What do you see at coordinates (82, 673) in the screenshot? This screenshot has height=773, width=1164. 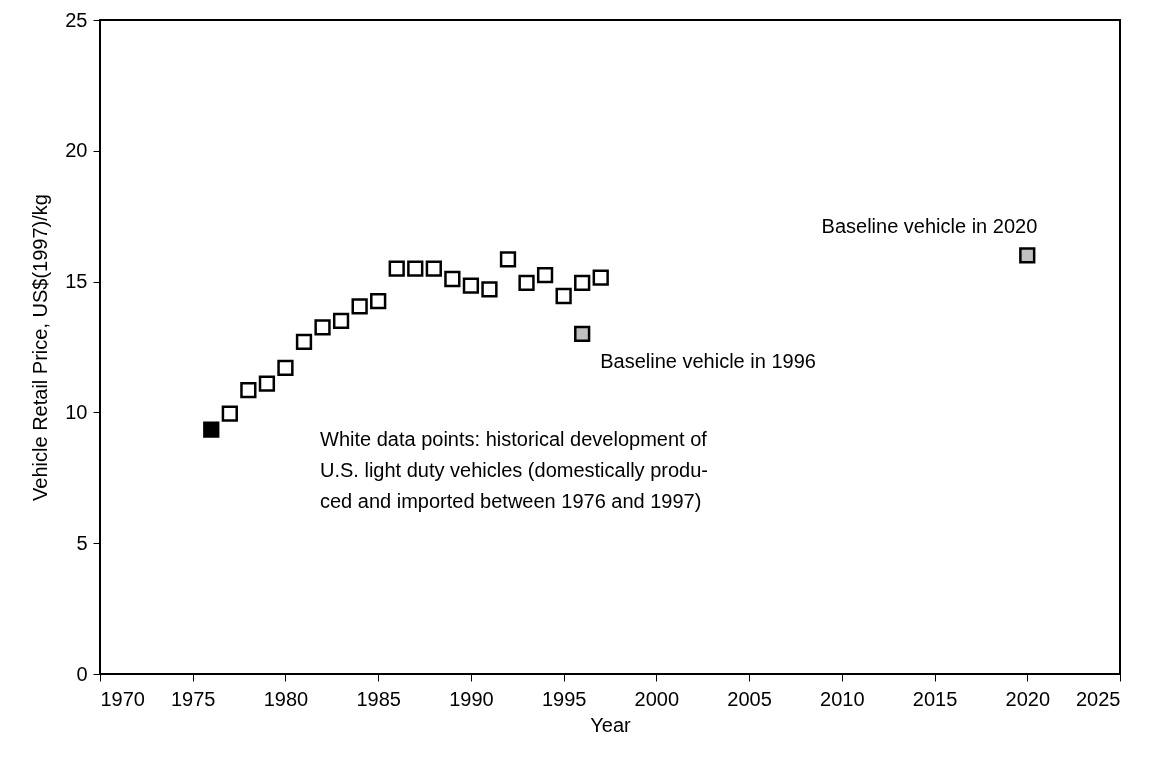 I see `y-tick-label: 0` at bounding box center [82, 673].